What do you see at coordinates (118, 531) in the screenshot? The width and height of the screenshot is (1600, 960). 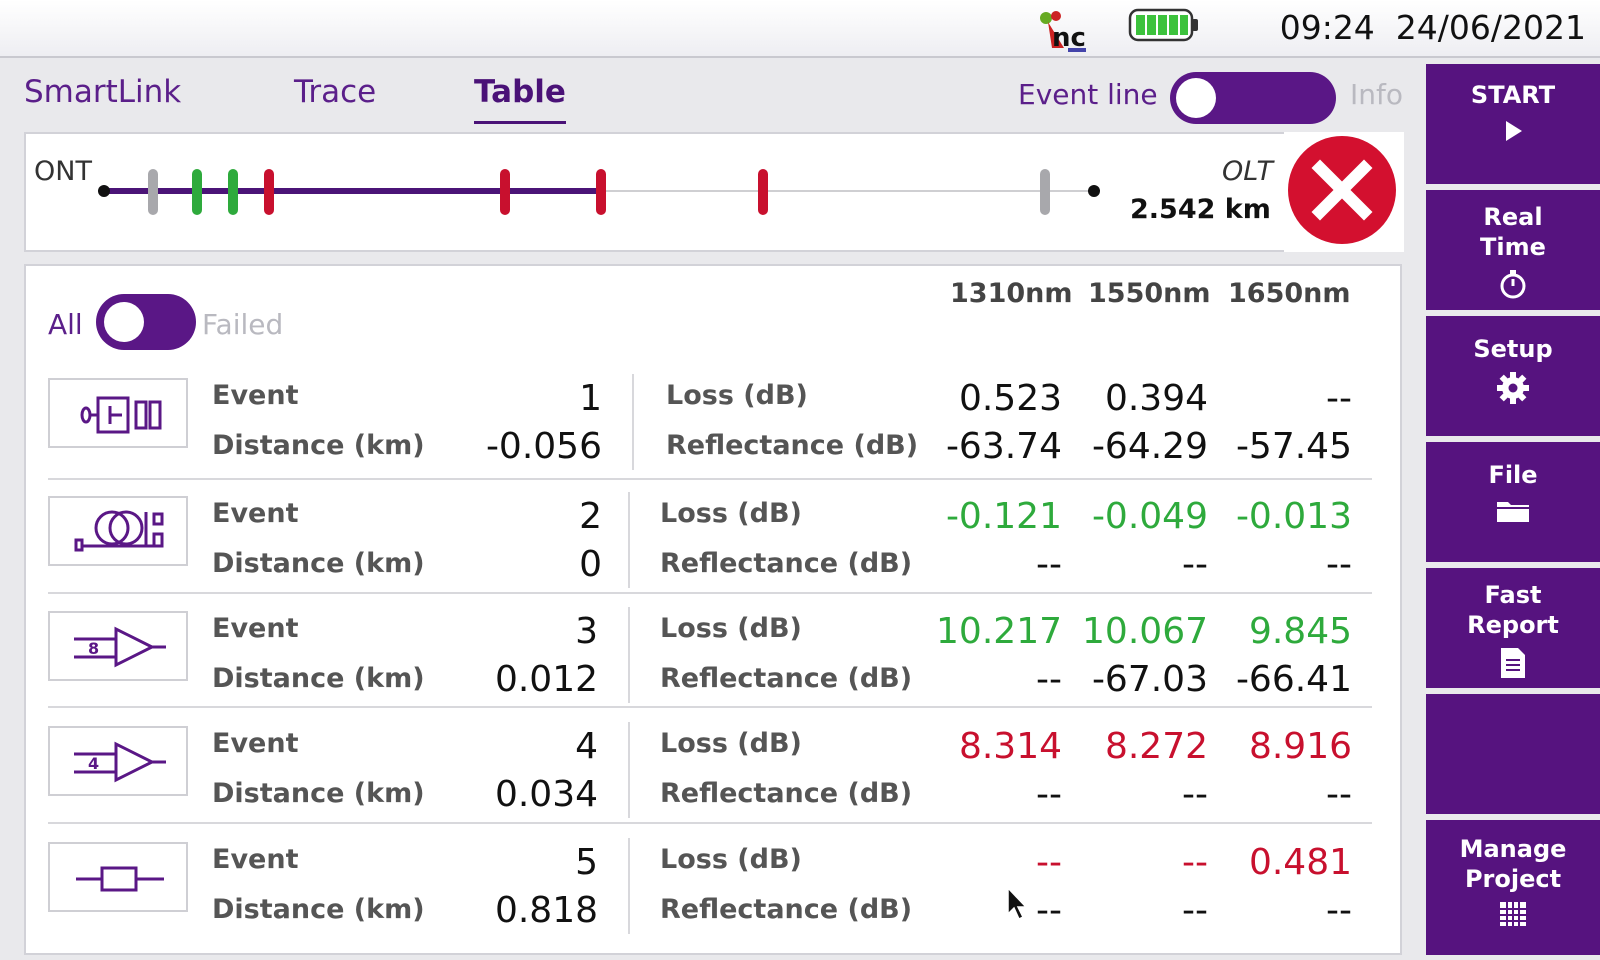 I see `splice-spool-icon` at bounding box center [118, 531].